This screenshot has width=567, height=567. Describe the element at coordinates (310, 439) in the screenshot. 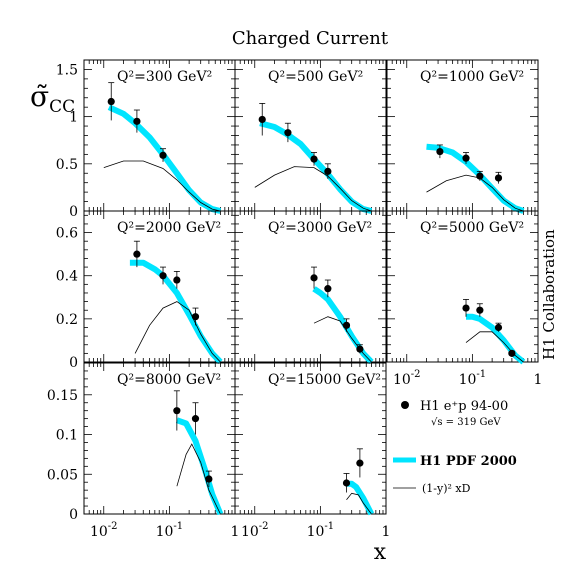

I see `panel-8: Q²=15000 GeV²` at that location.